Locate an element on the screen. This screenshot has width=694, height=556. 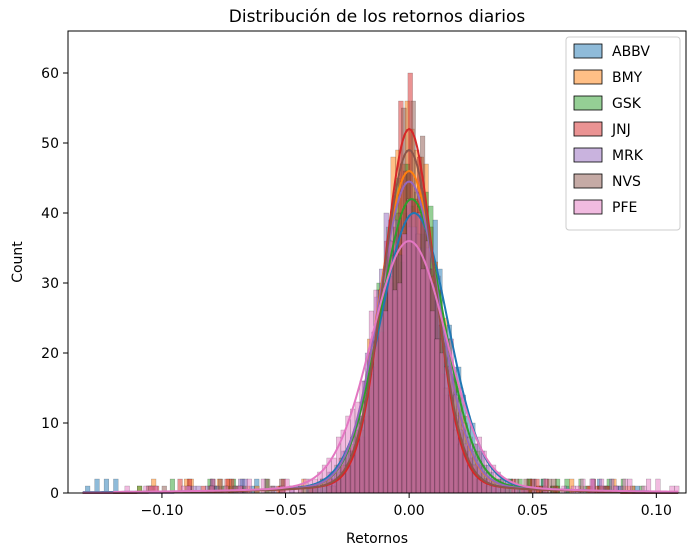
x-axis-label: Retornos is located at coordinates (377, 539).